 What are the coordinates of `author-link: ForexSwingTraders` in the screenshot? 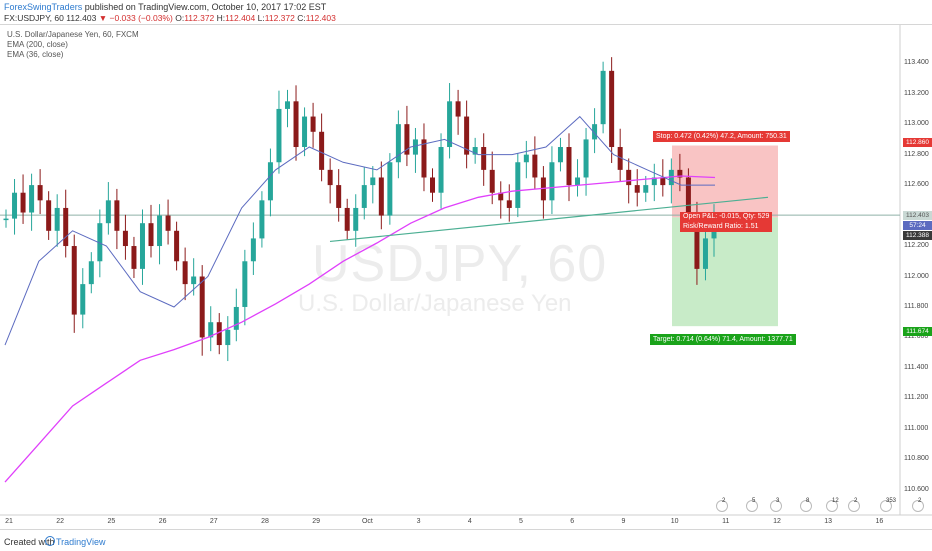 It's located at (43, 7).